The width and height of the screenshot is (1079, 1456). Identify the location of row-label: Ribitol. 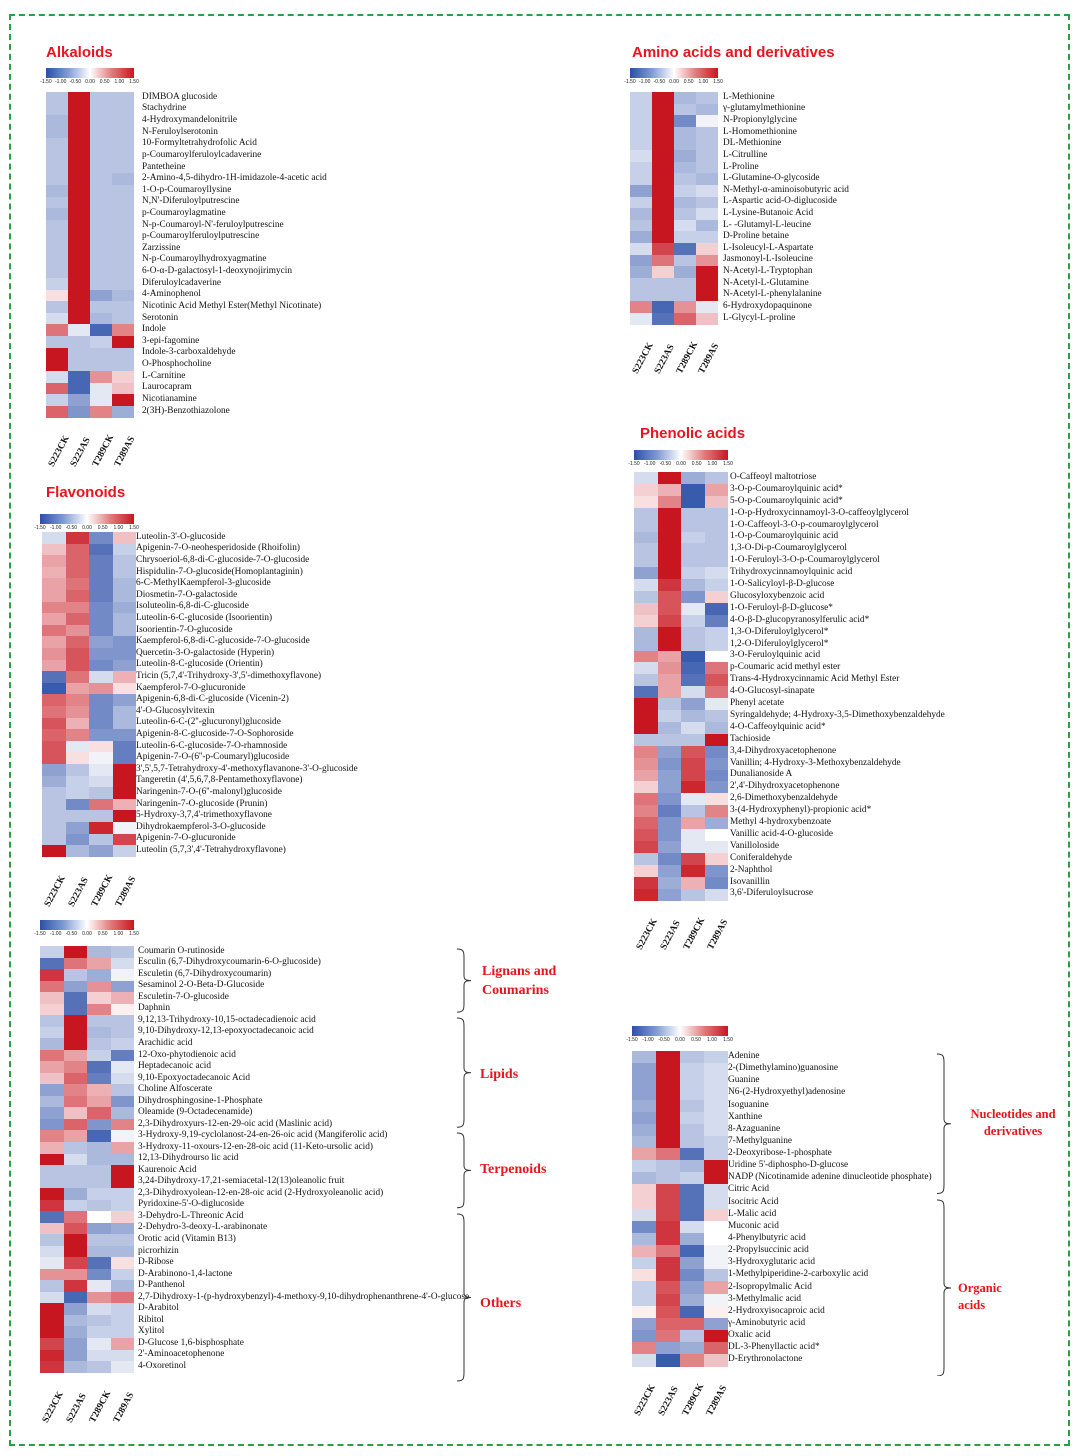
(151, 1319).